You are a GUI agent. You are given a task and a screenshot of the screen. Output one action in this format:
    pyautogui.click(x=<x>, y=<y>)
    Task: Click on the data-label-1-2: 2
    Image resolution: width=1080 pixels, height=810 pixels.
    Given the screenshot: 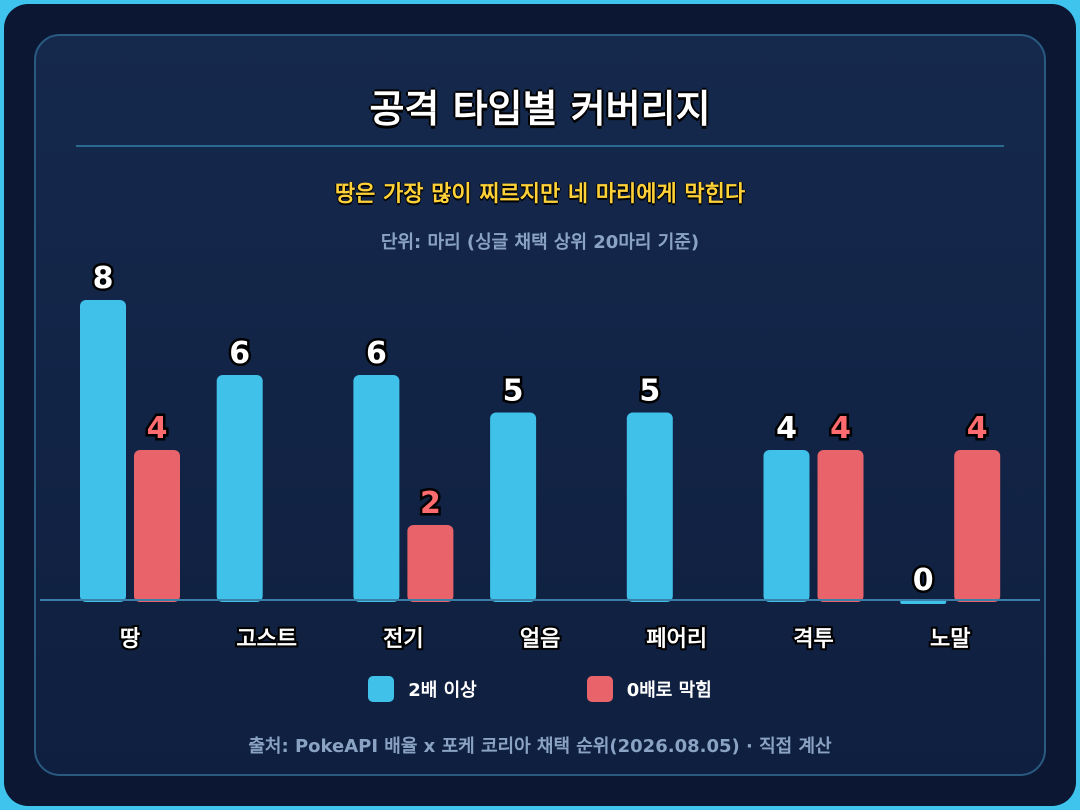 What is the action you would take?
    pyautogui.click(x=430, y=503)
    